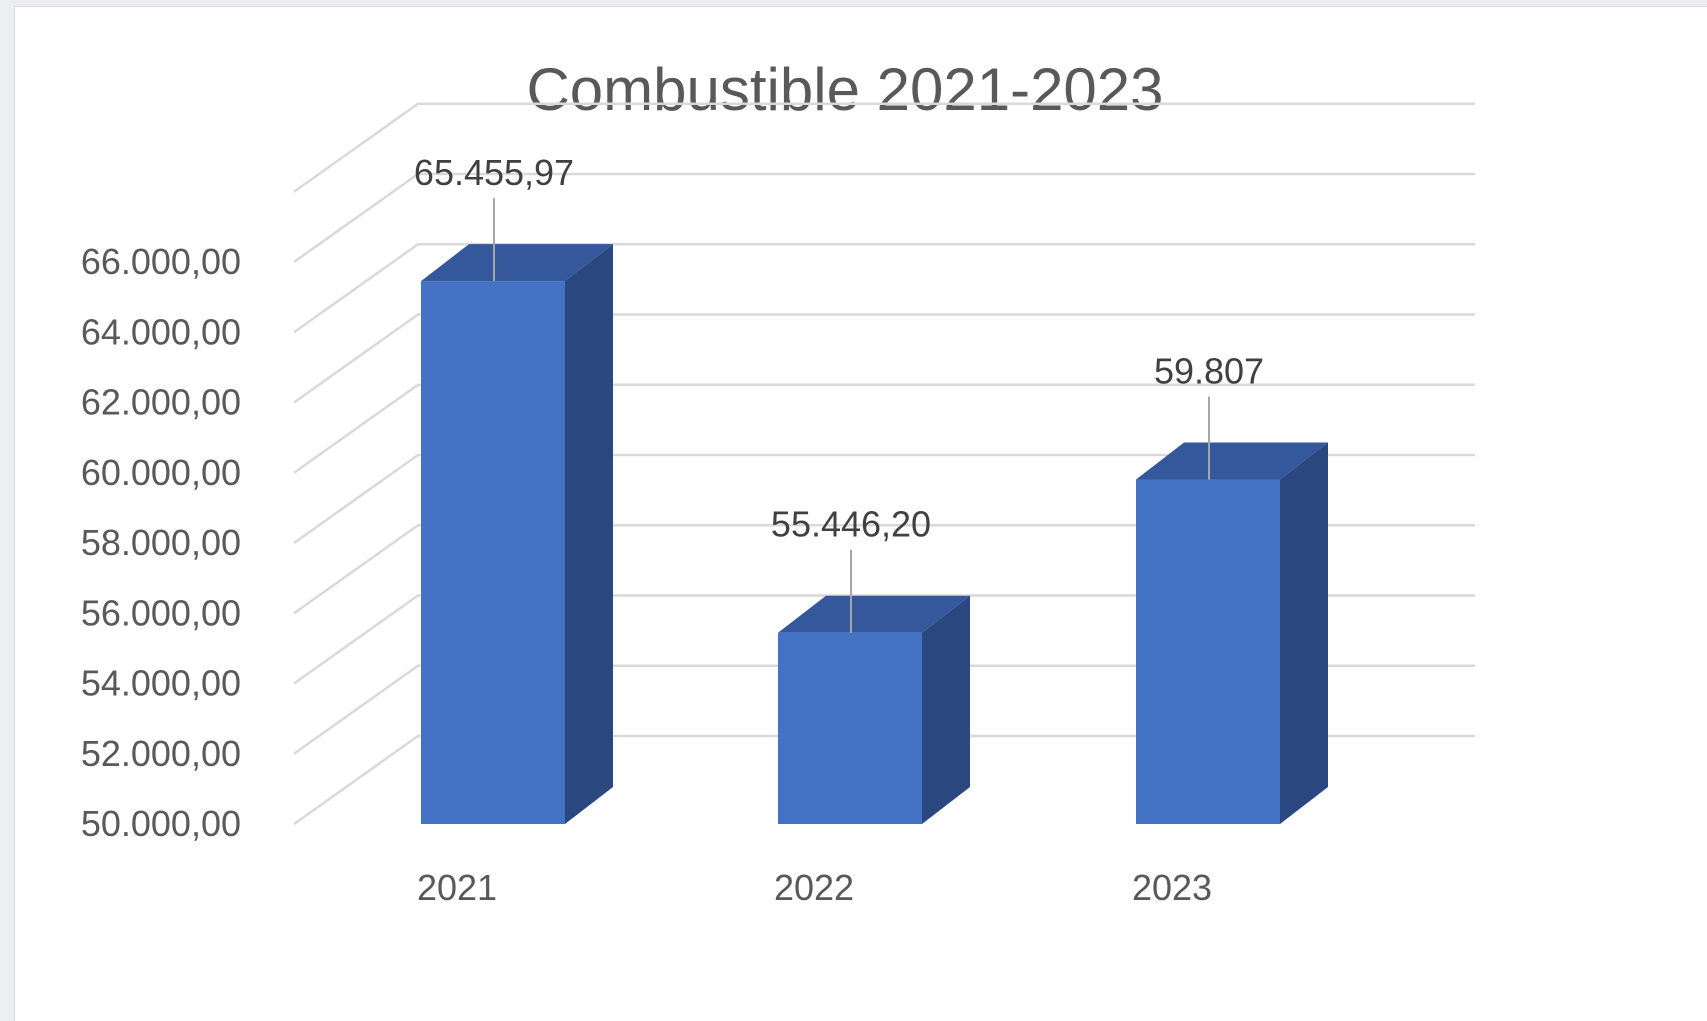  What do you see at coordinates (161, 472) in the screenshot?
I see `y-tick-label: 60.000,00` at bounding box center [161, 472].